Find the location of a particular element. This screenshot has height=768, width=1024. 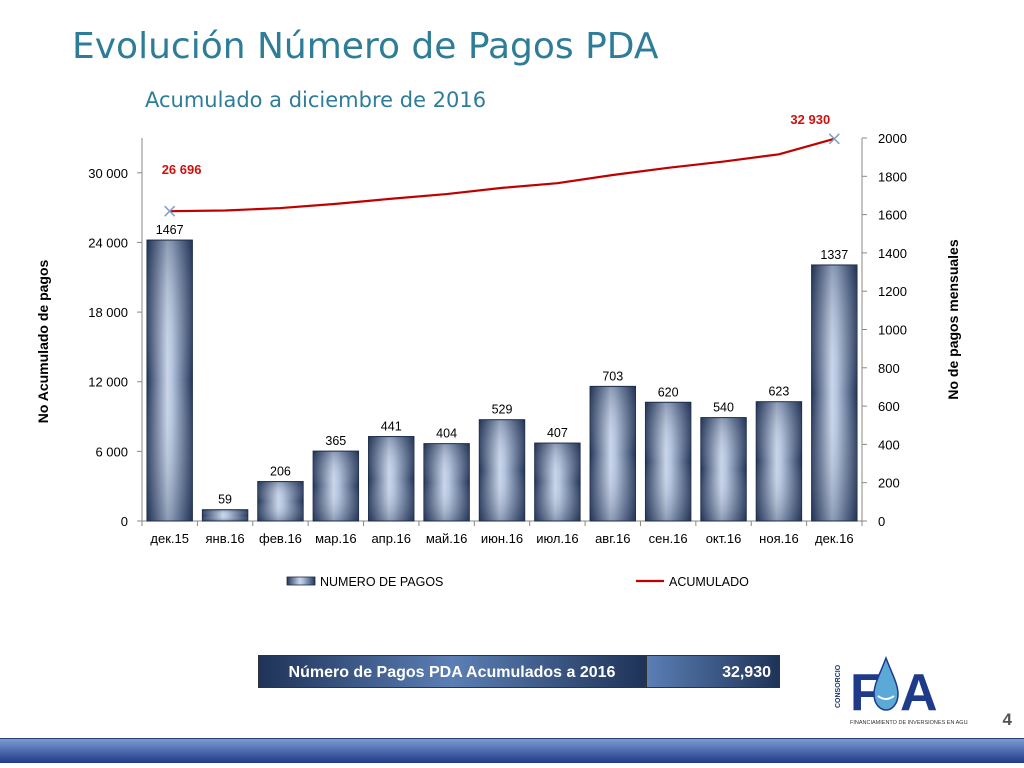

svg-text:FINANCIAMIENTO DE INVERSIONES: FINANCIAMIENTO DE INVERSIONES EN AGUA is located at coordinates (909, 723).